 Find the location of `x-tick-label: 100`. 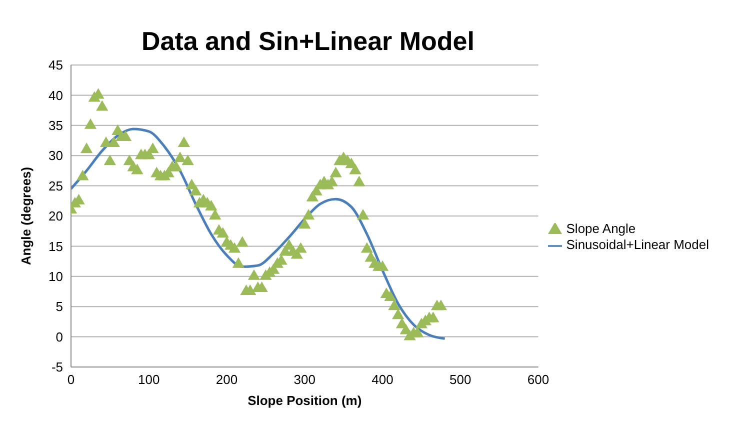

x-tick-label: 100 is located at coordinates (149, 380).